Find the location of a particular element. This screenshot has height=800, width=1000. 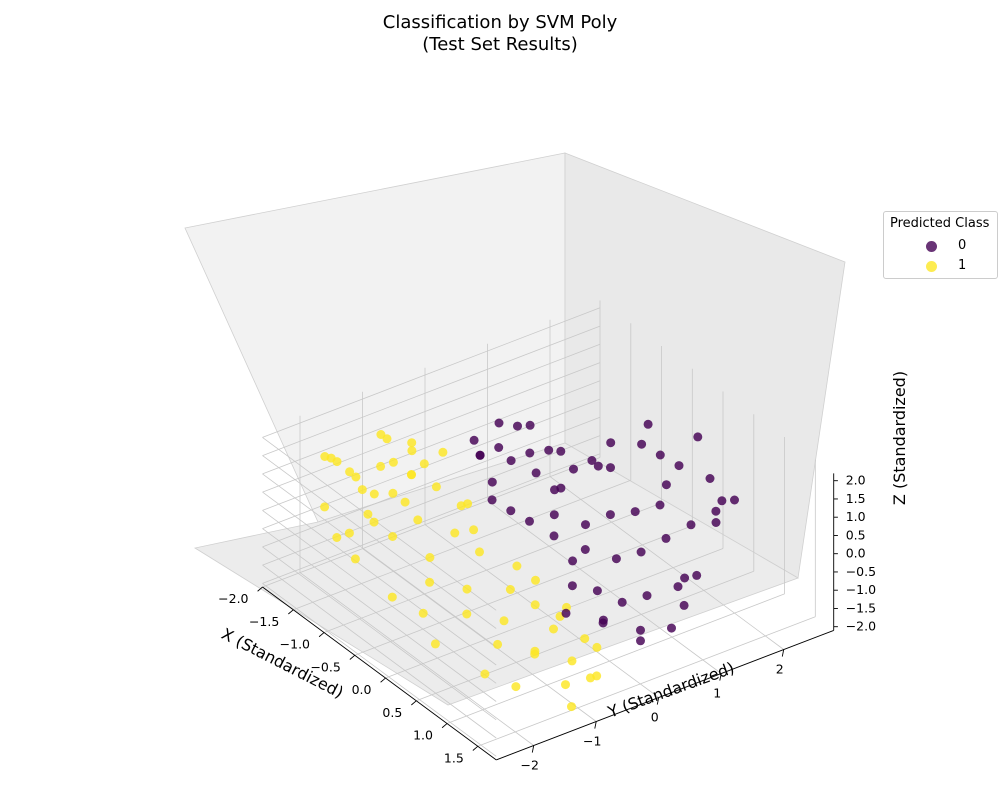

y-tick-label: −1 is located at coordinates (592, 741).